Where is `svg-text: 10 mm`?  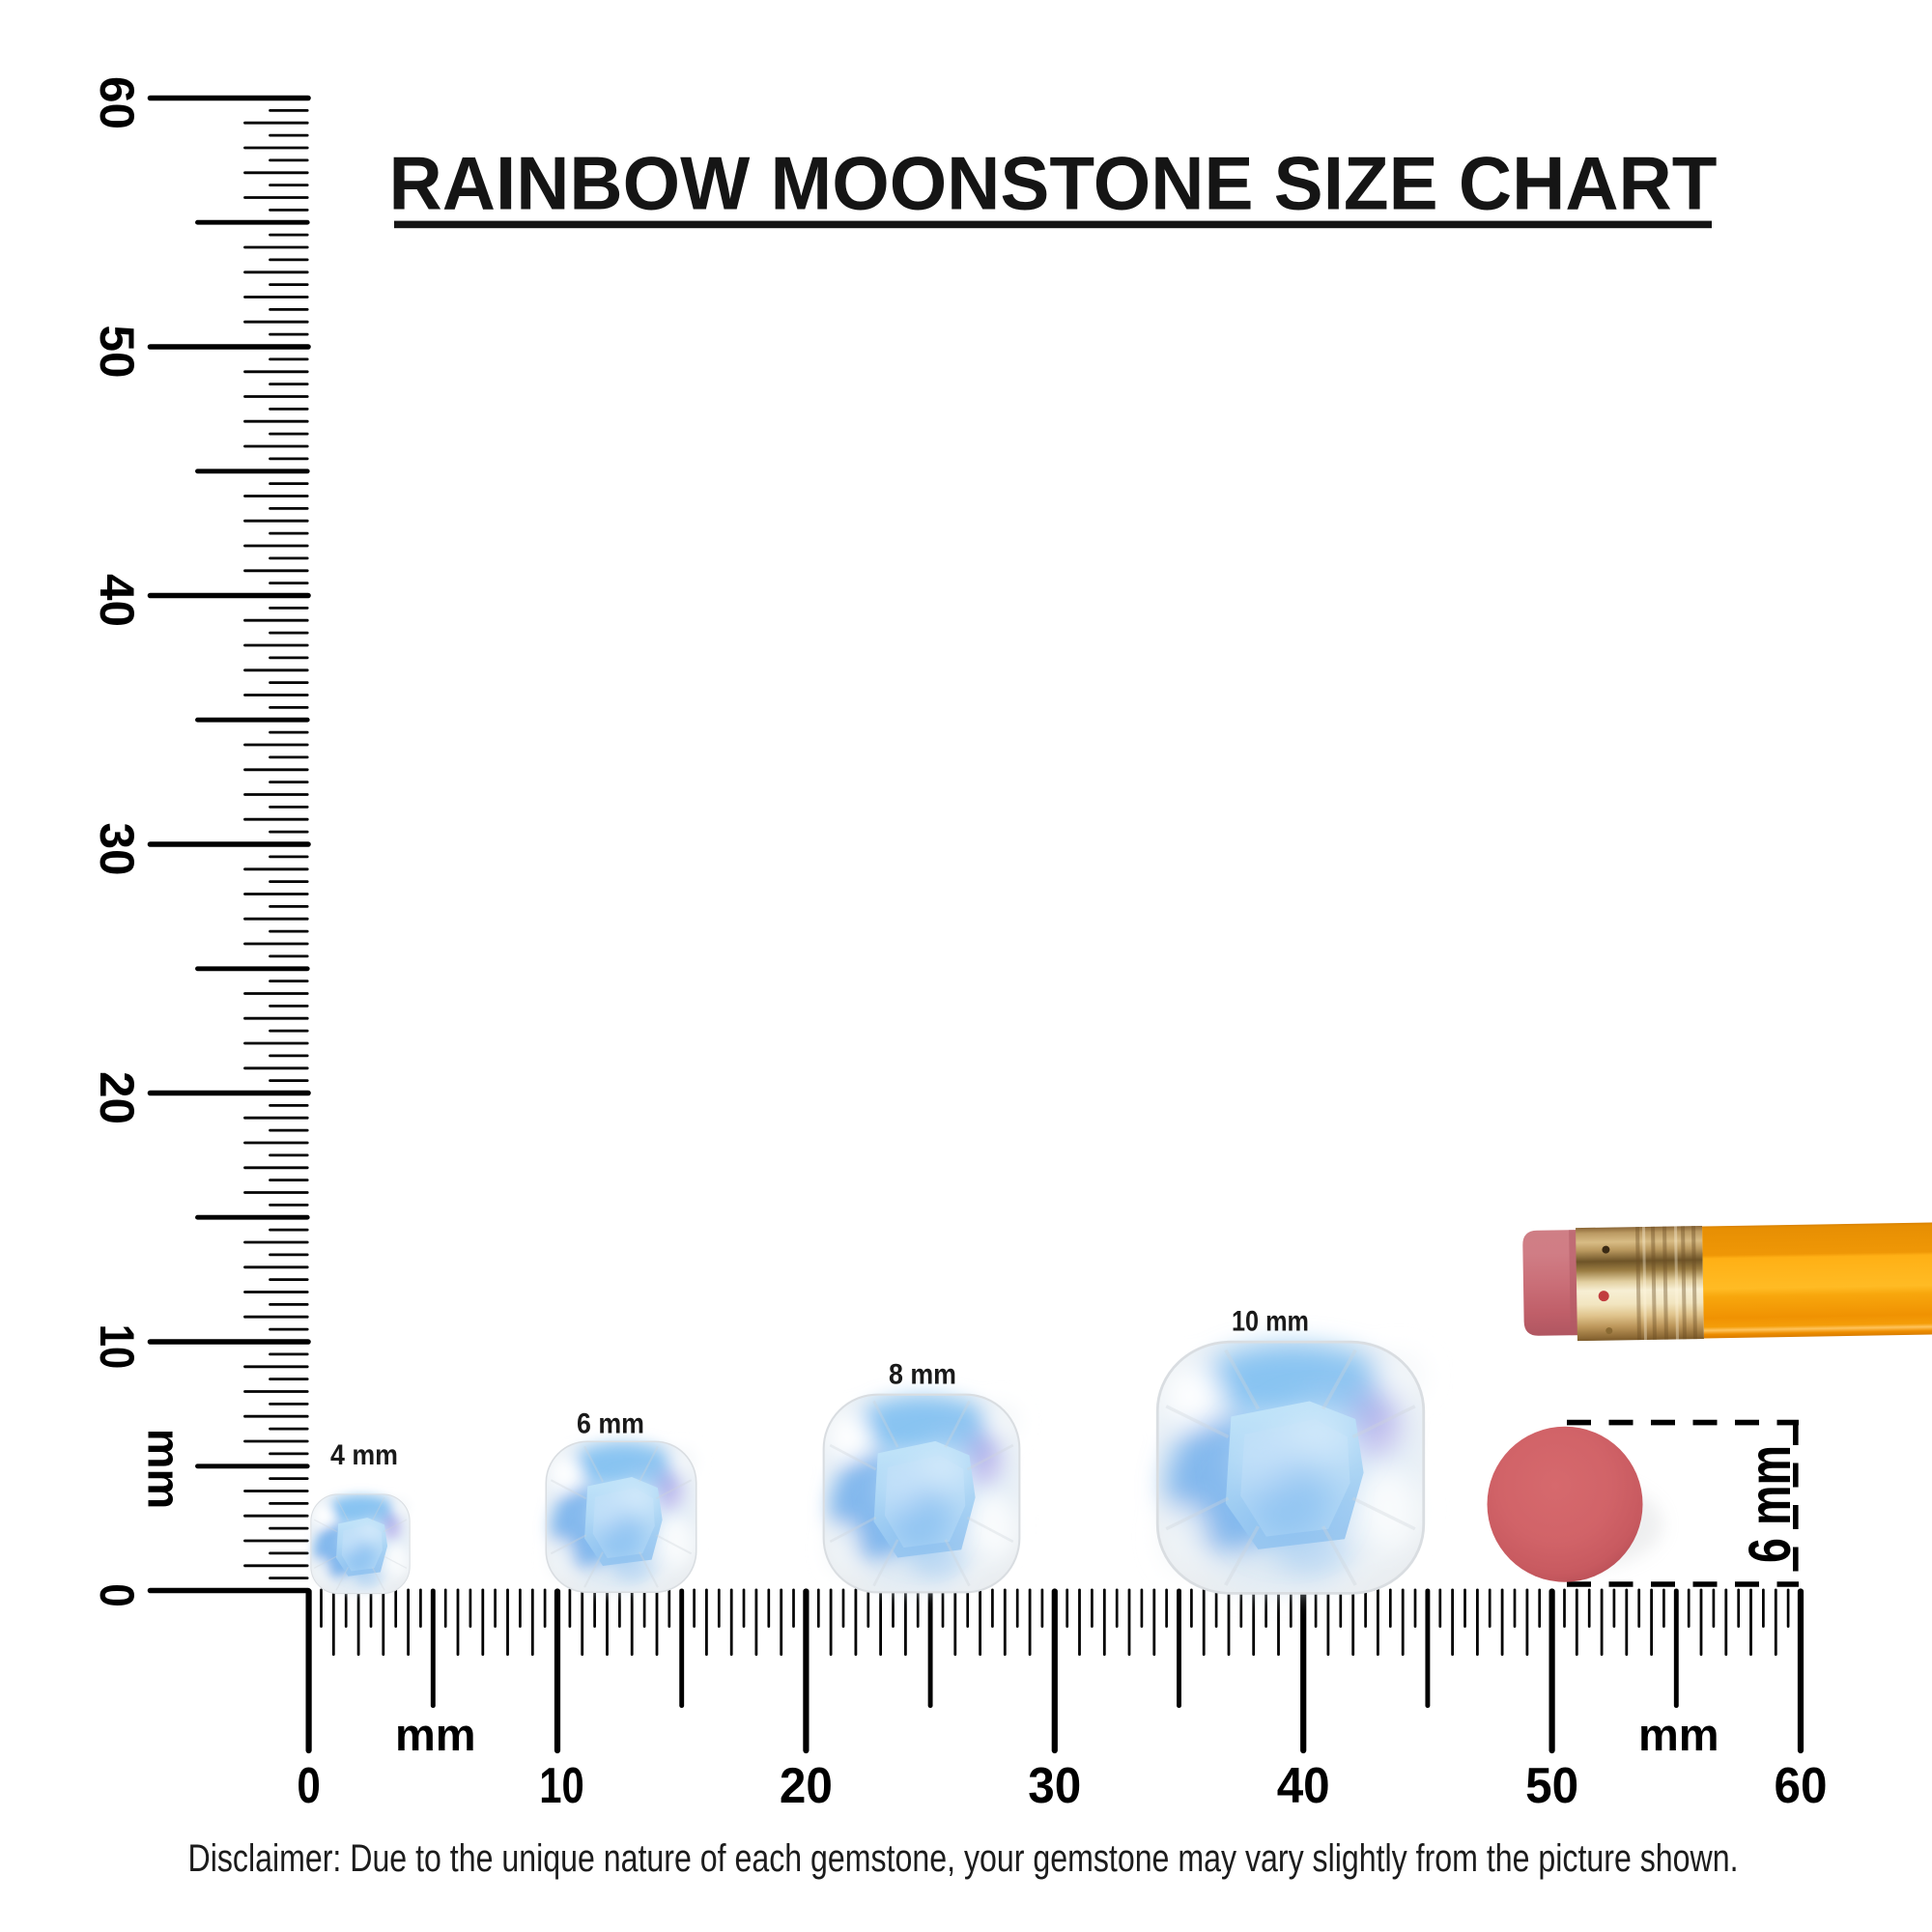
svg-text: 10 mm is located at coordinates (1270, 1322).